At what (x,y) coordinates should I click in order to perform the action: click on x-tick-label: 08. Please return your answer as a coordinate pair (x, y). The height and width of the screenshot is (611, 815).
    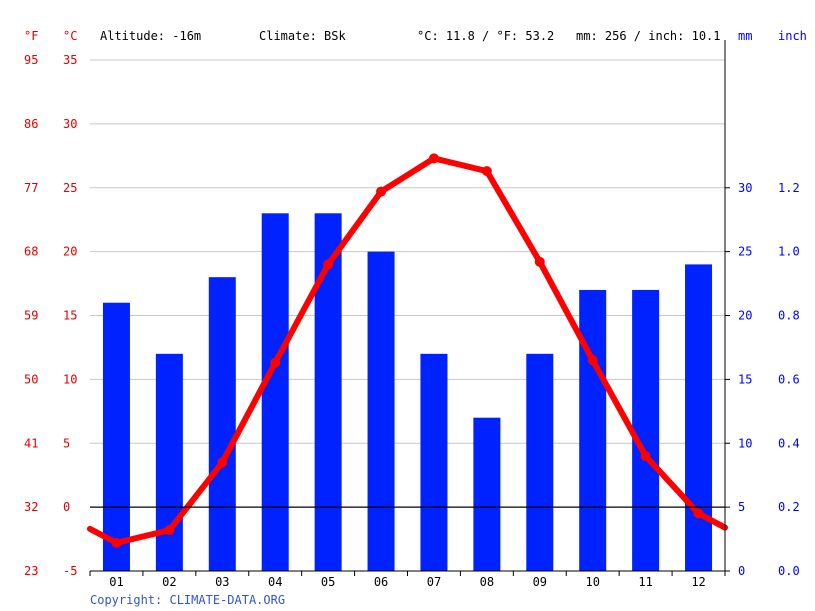
    Looking at the image, I should click on (487, 582).